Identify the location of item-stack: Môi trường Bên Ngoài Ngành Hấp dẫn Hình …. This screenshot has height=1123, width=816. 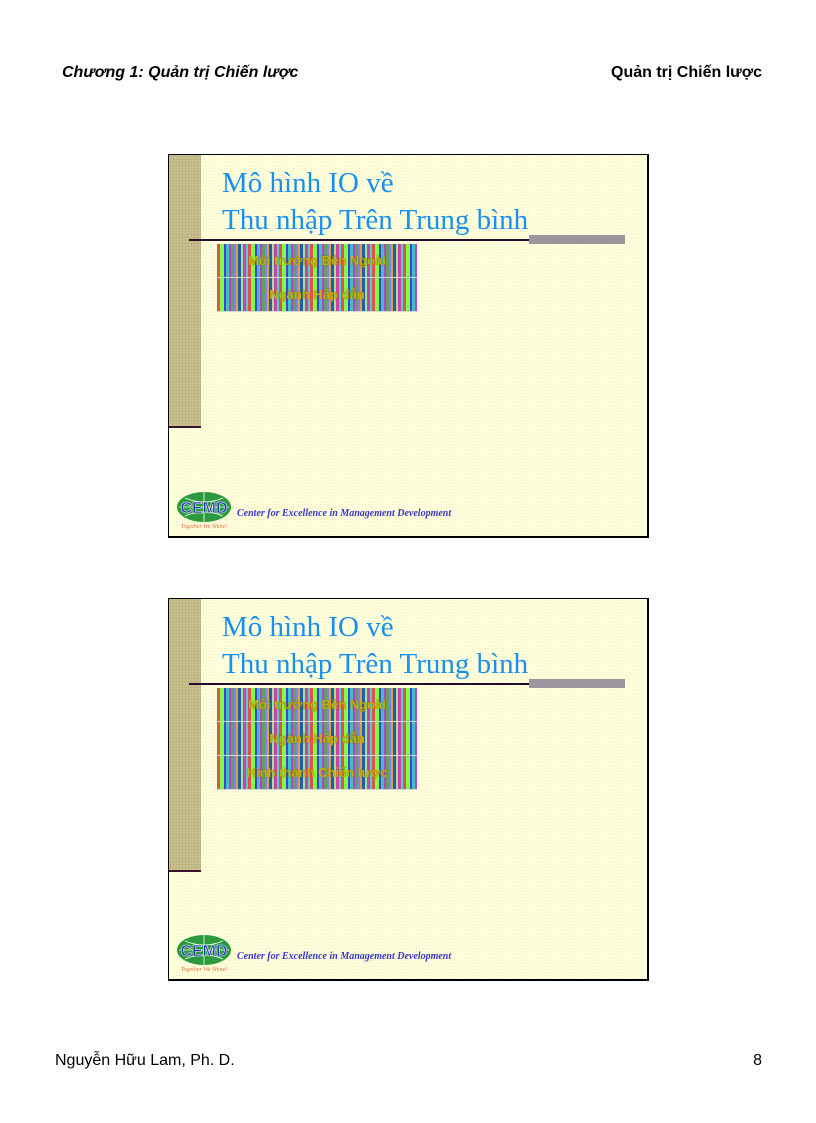
(317, 739).